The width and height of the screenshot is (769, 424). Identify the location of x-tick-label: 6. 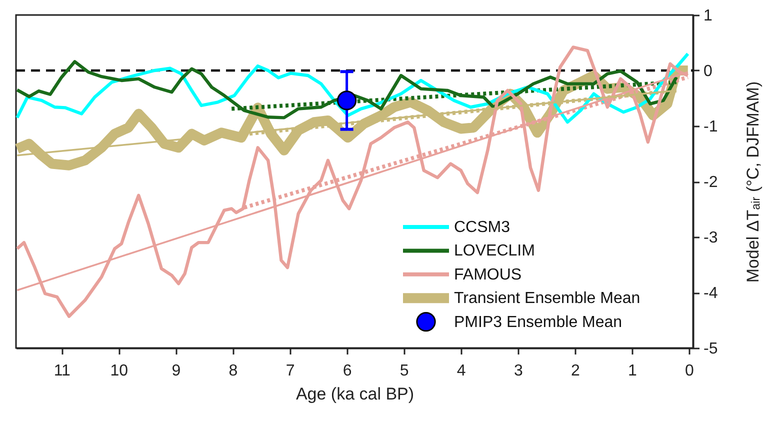
(347, 371).